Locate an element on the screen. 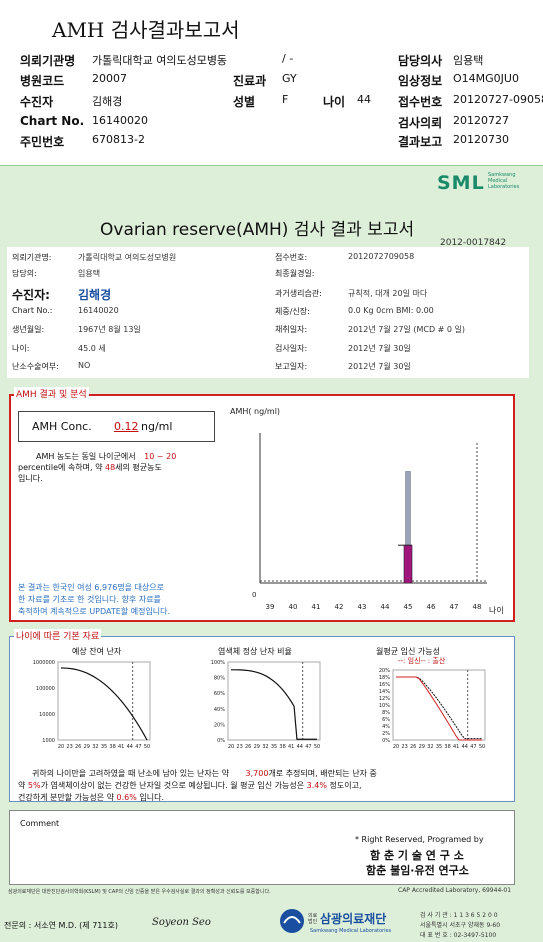  header-label: Chart No. is located at coordinates (52, 121).